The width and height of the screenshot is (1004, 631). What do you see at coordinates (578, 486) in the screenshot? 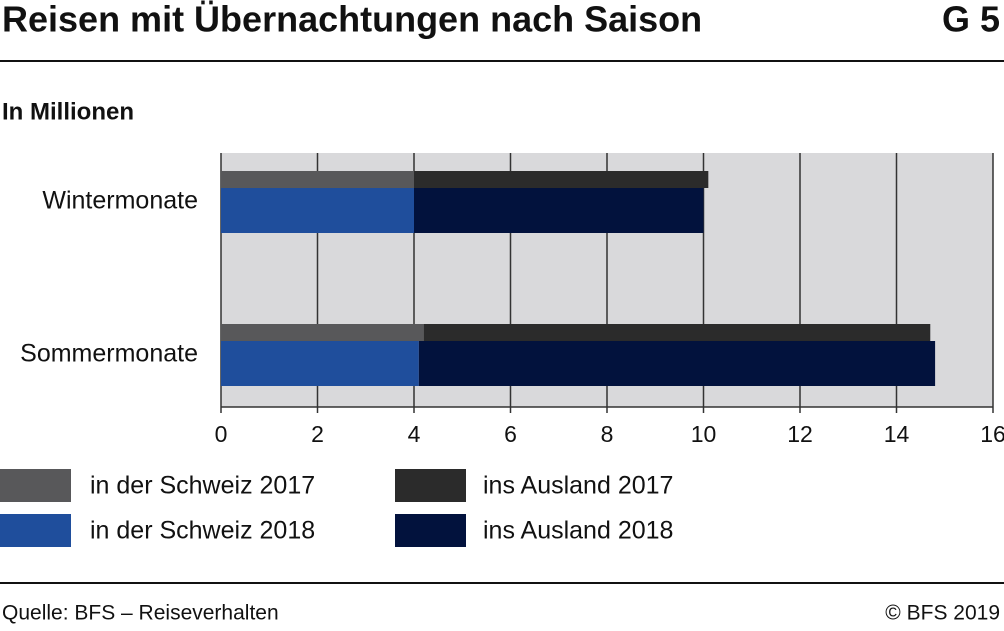
I see `legend-label: ins Ausland 2017` at bounding box center [578, 486].